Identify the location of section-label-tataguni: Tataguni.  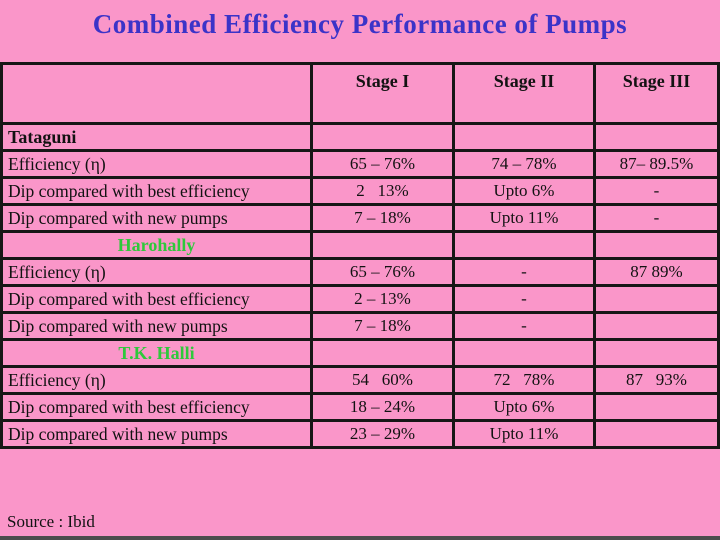
(156, 137).